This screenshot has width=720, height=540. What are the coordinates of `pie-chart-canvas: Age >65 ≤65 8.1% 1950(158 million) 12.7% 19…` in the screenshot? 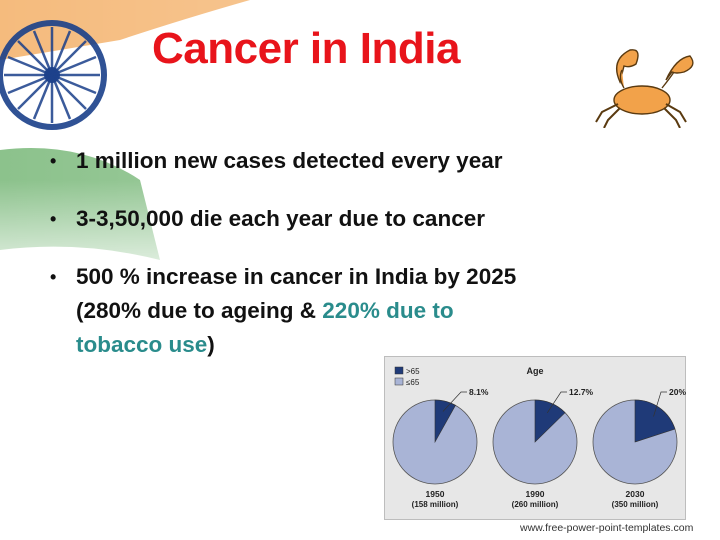 It's located at (539, 437).